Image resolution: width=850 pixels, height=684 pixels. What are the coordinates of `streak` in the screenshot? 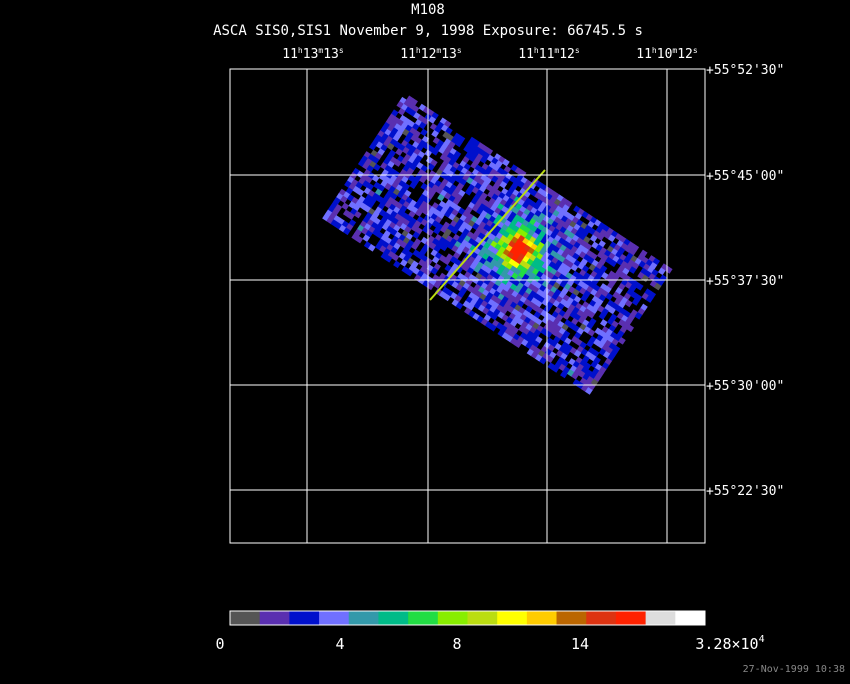 It's located at (487, 235).